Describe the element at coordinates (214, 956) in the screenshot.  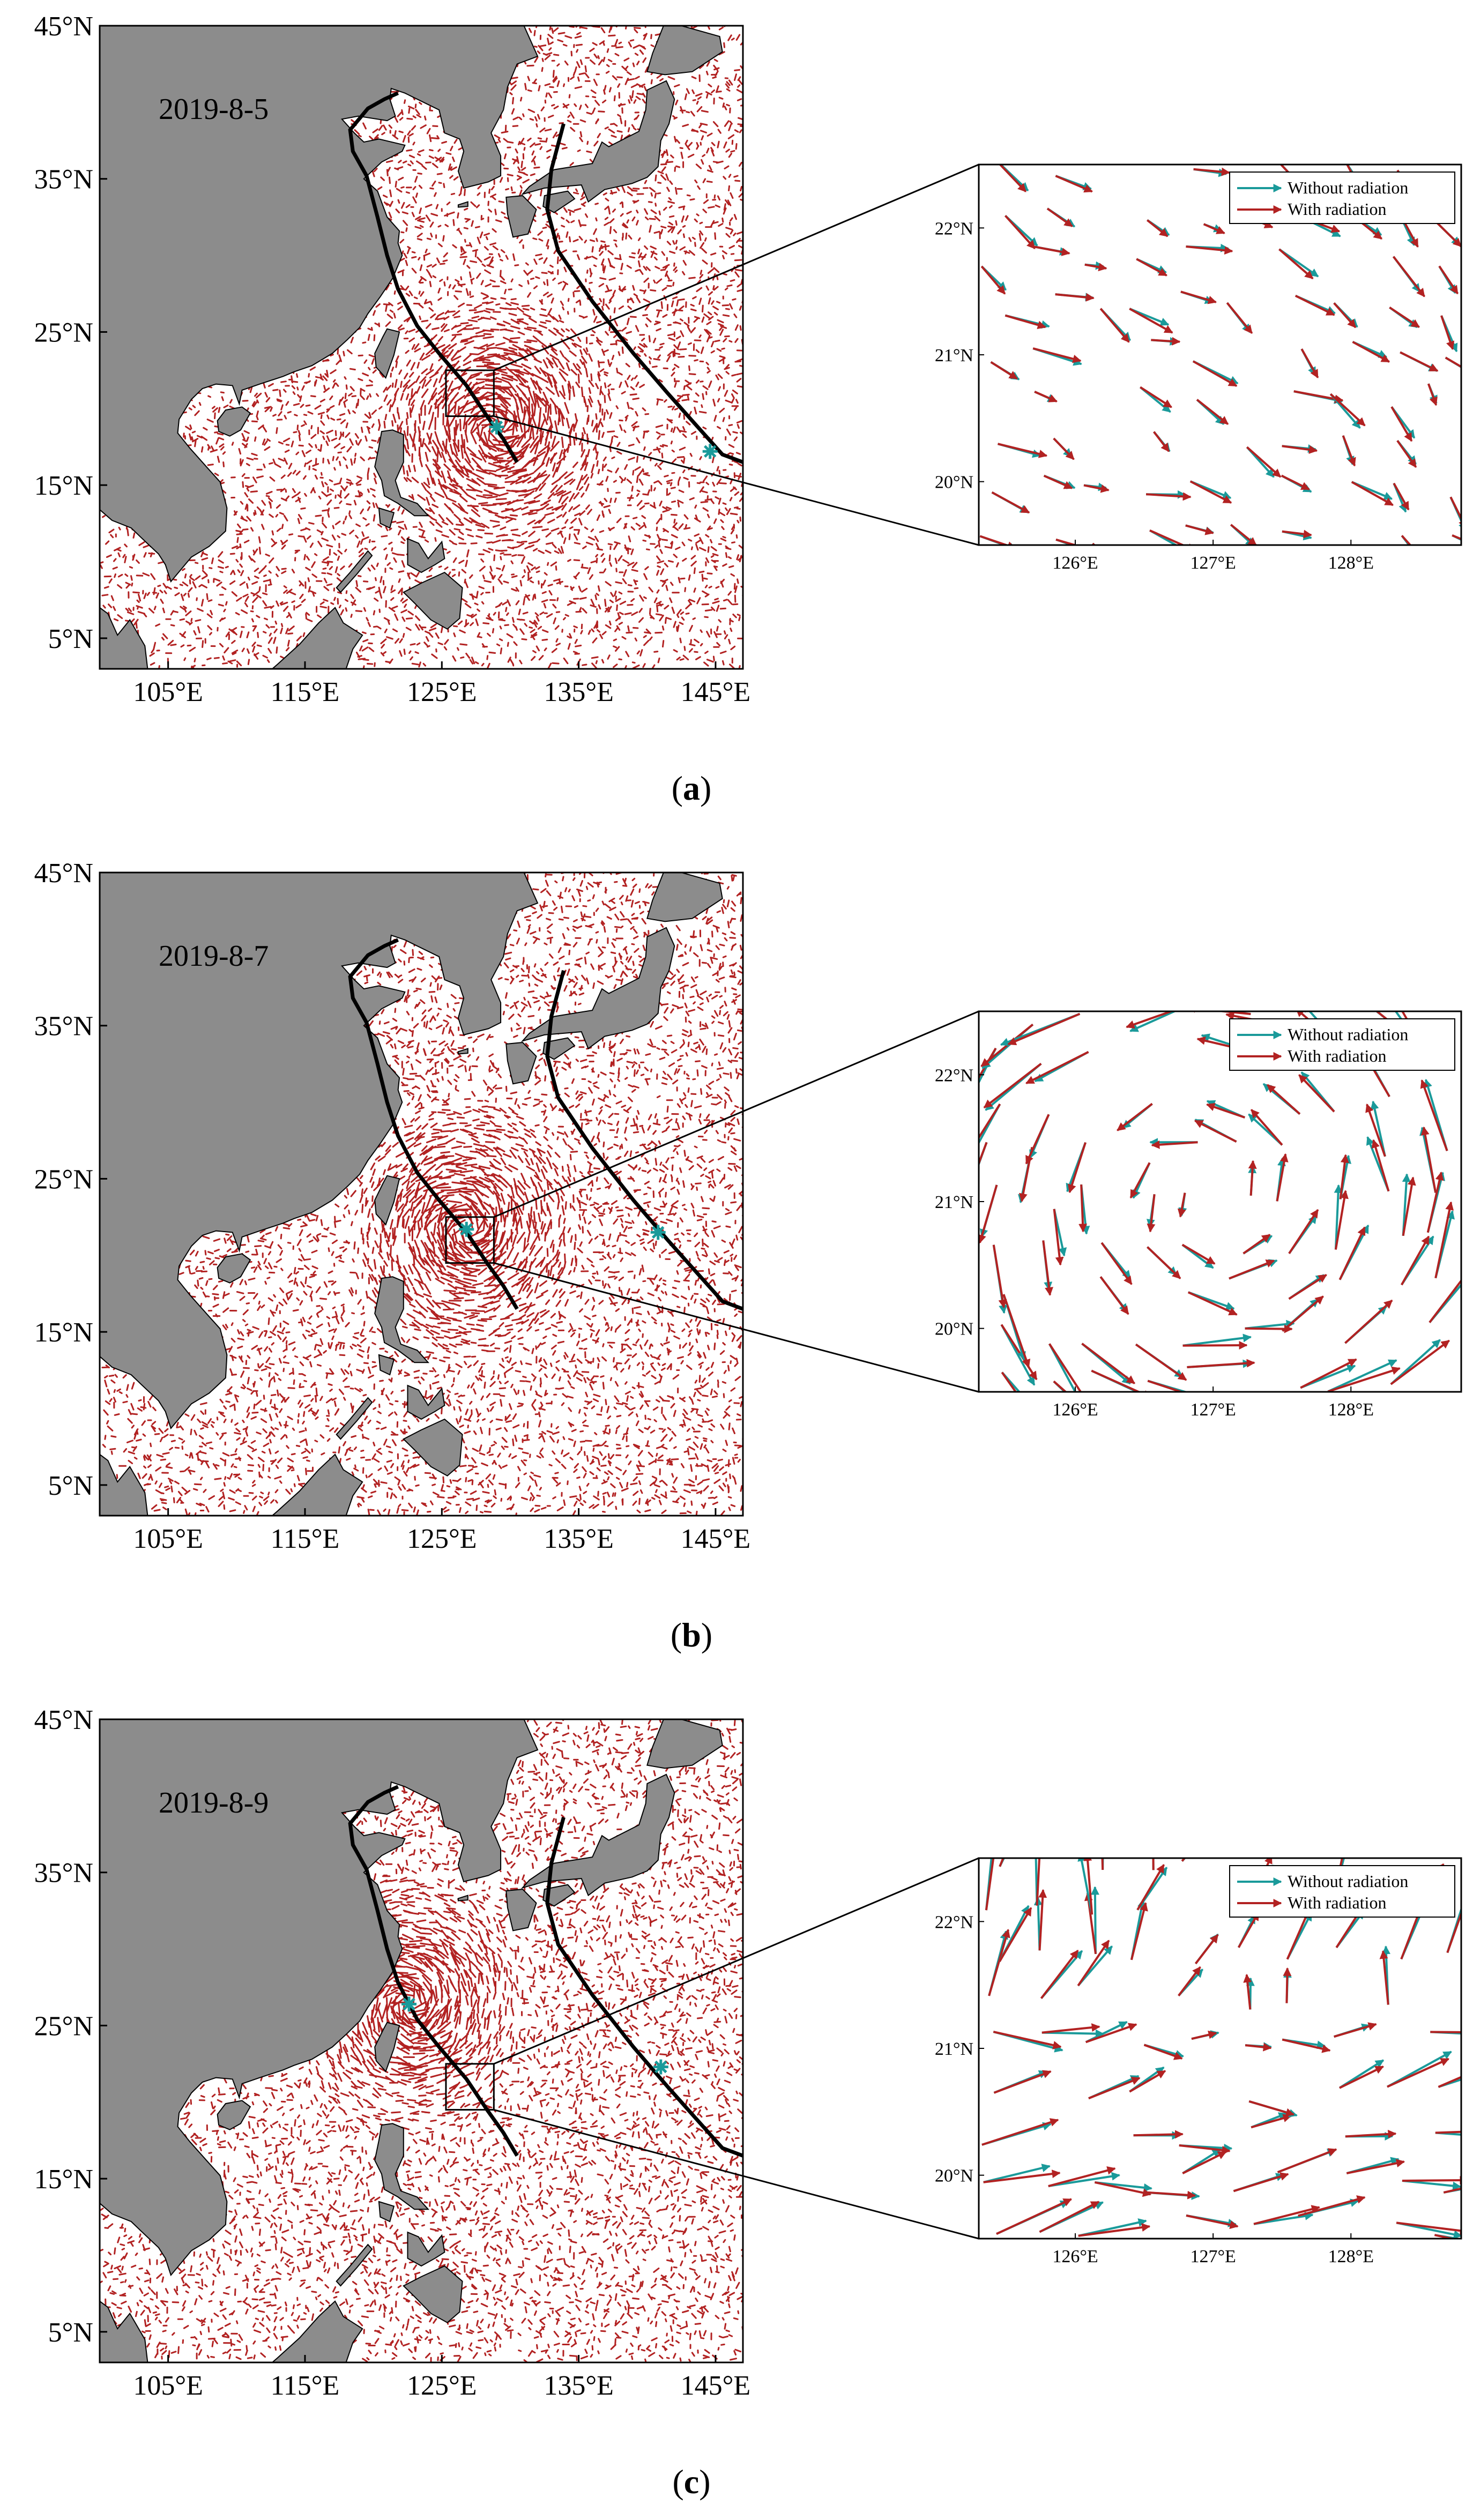
I see `date-label: 2019-8-7` at that location.